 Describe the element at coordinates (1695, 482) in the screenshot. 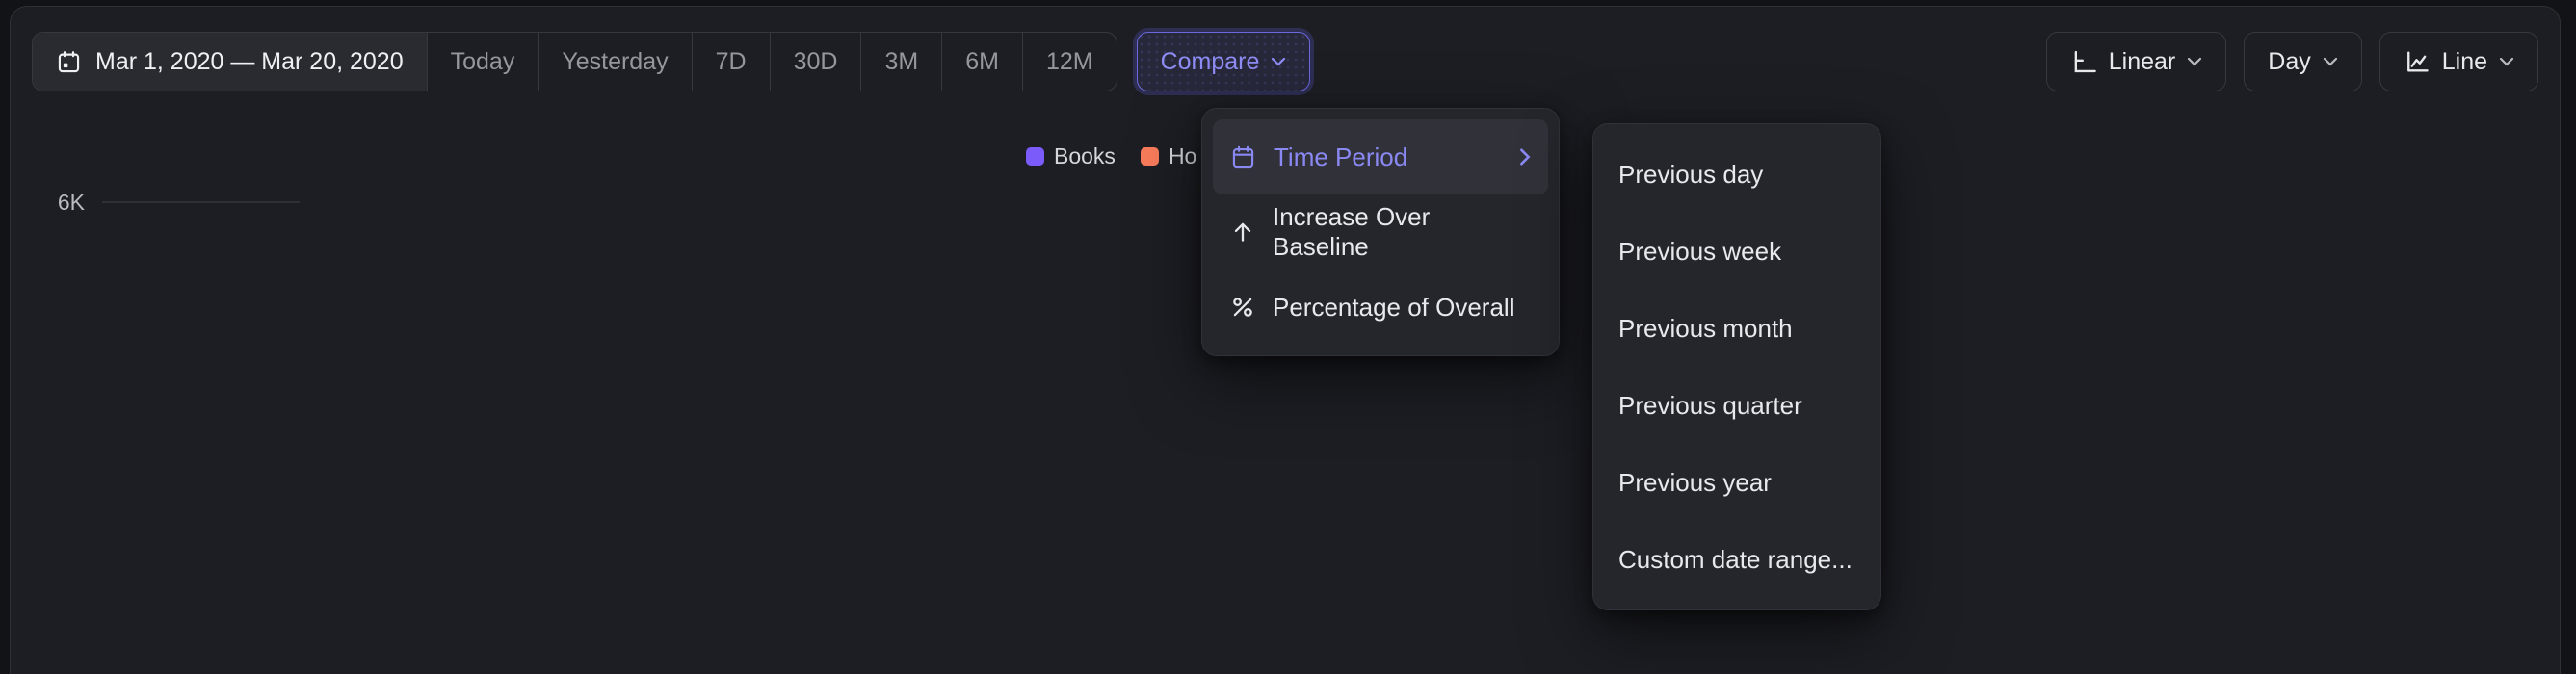

I see `submenu-item-previous-year: Previous year` at that location.